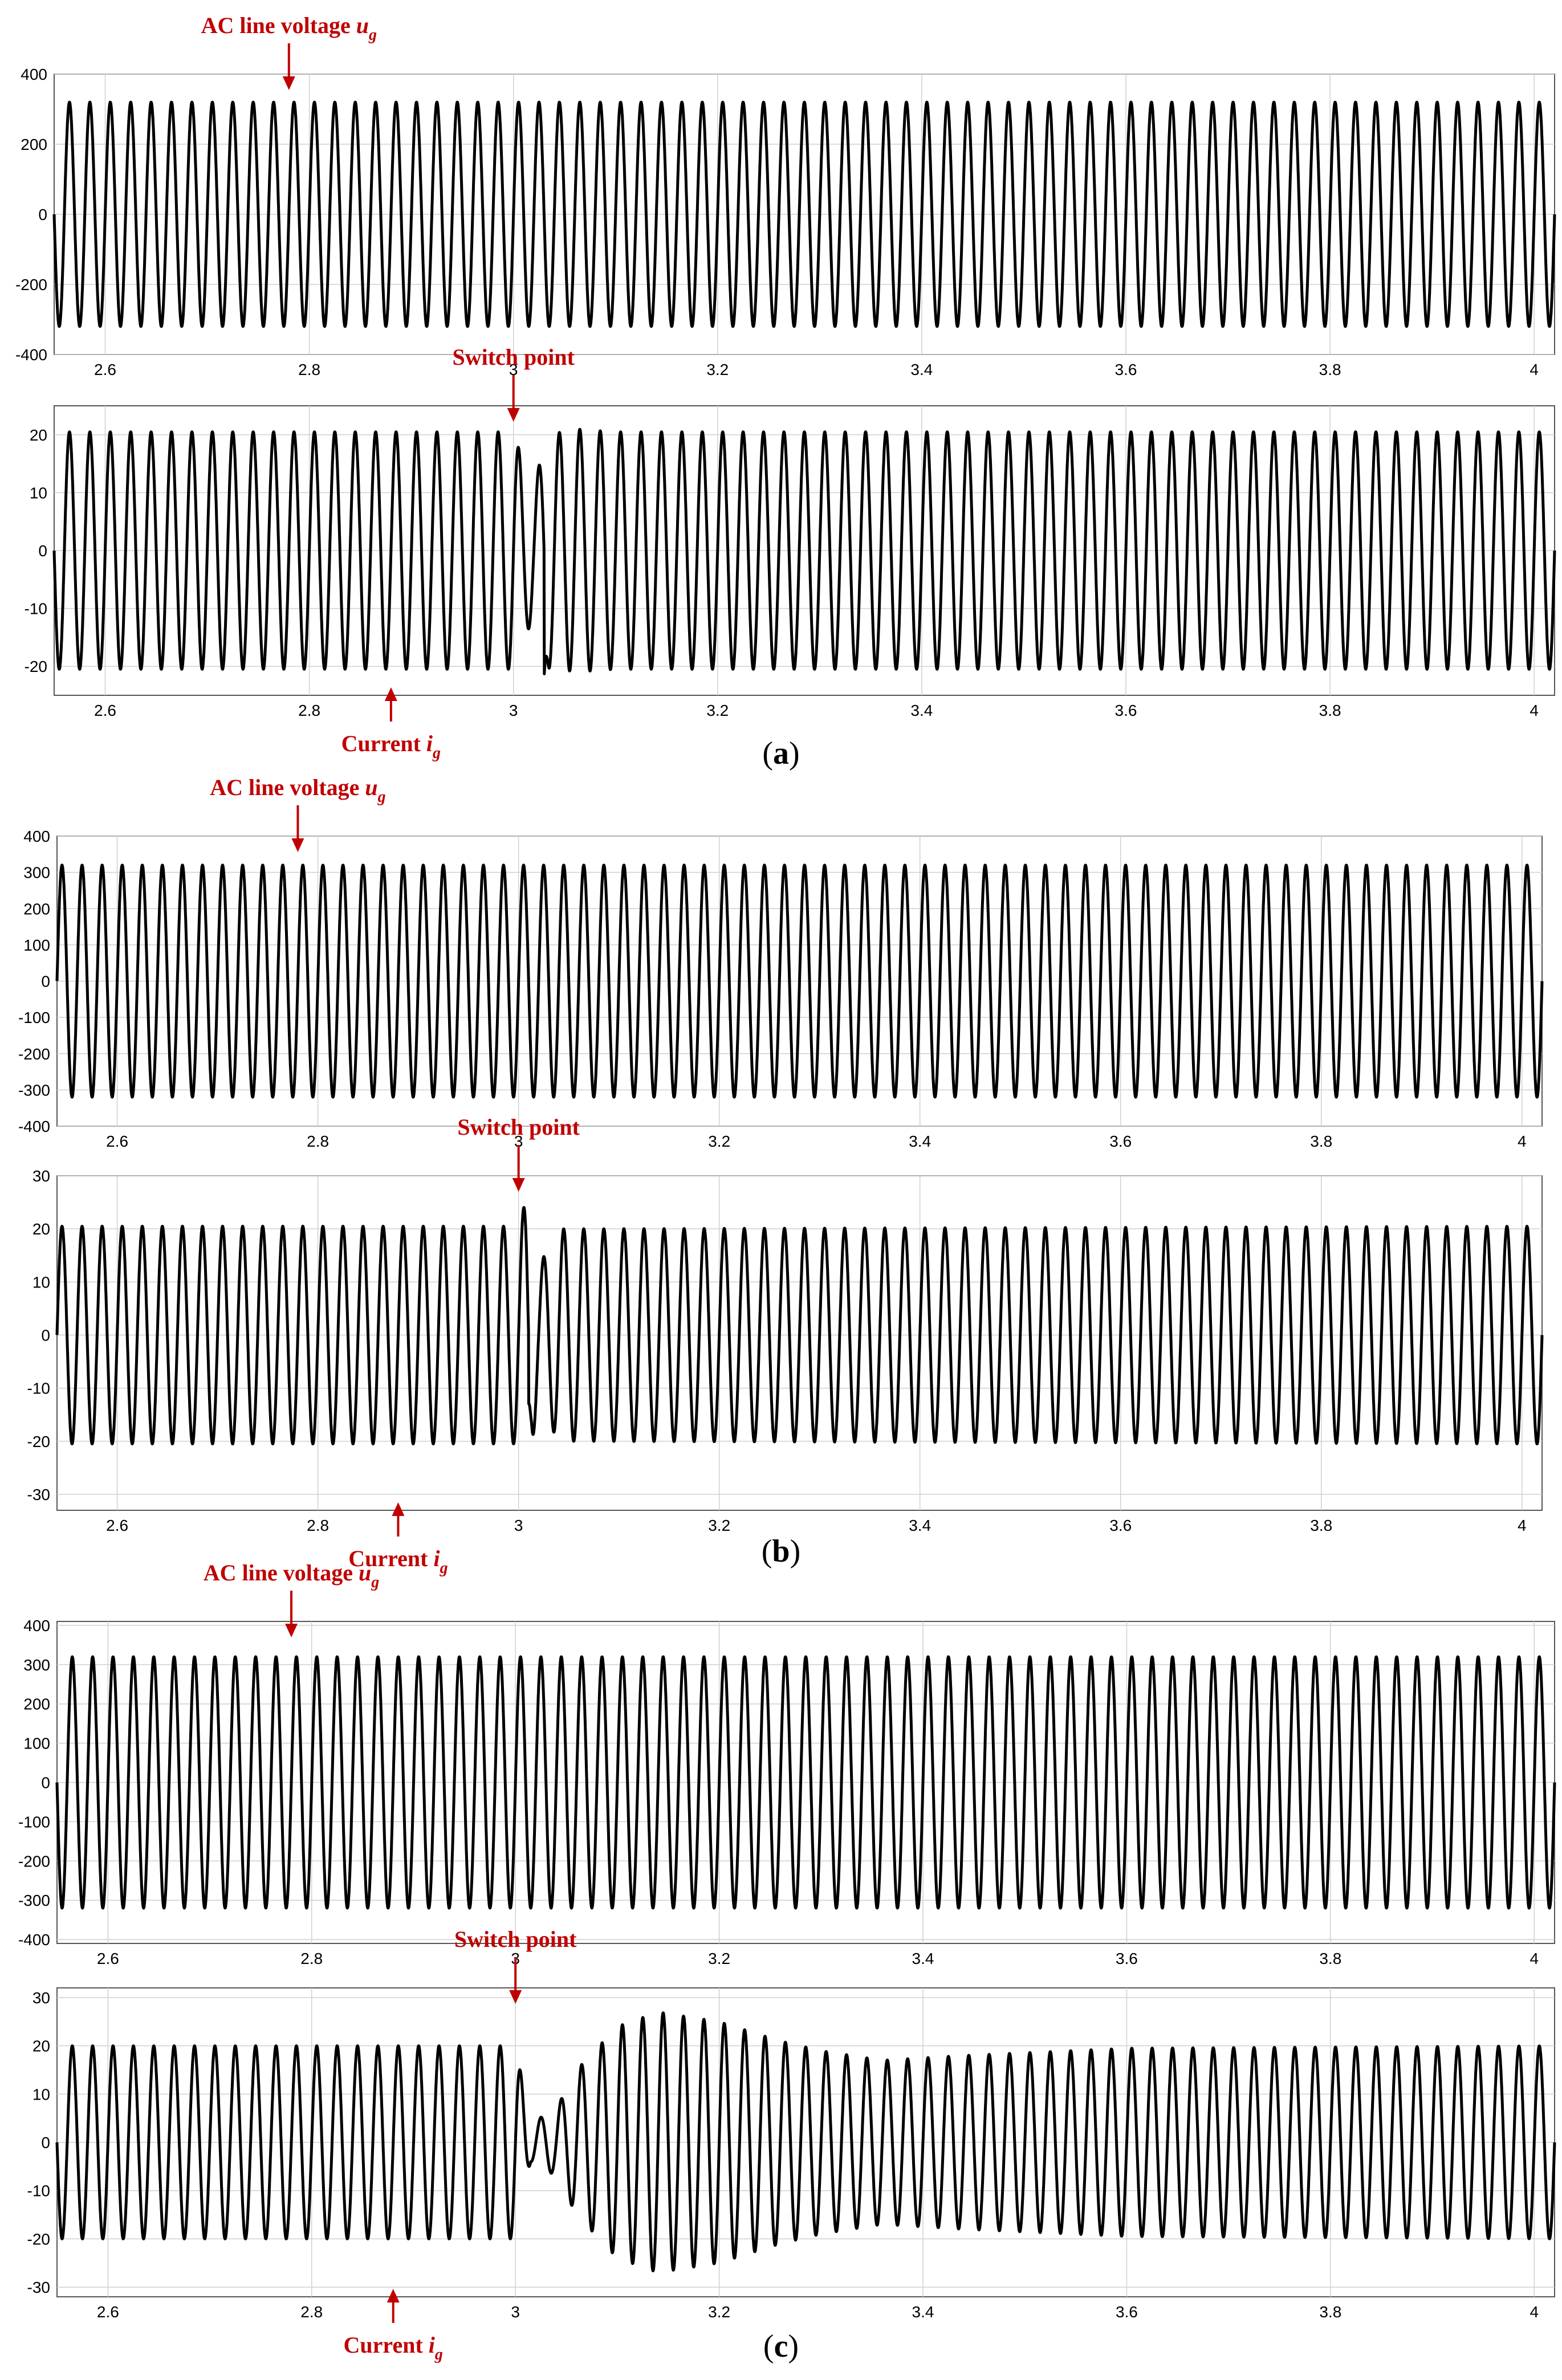 This screenshot has height=2380, width=1562. What do you see at coordinates (37, 945) in the screenshot?
I see `y-tick-label: 100` at bounding box center [37, 945].